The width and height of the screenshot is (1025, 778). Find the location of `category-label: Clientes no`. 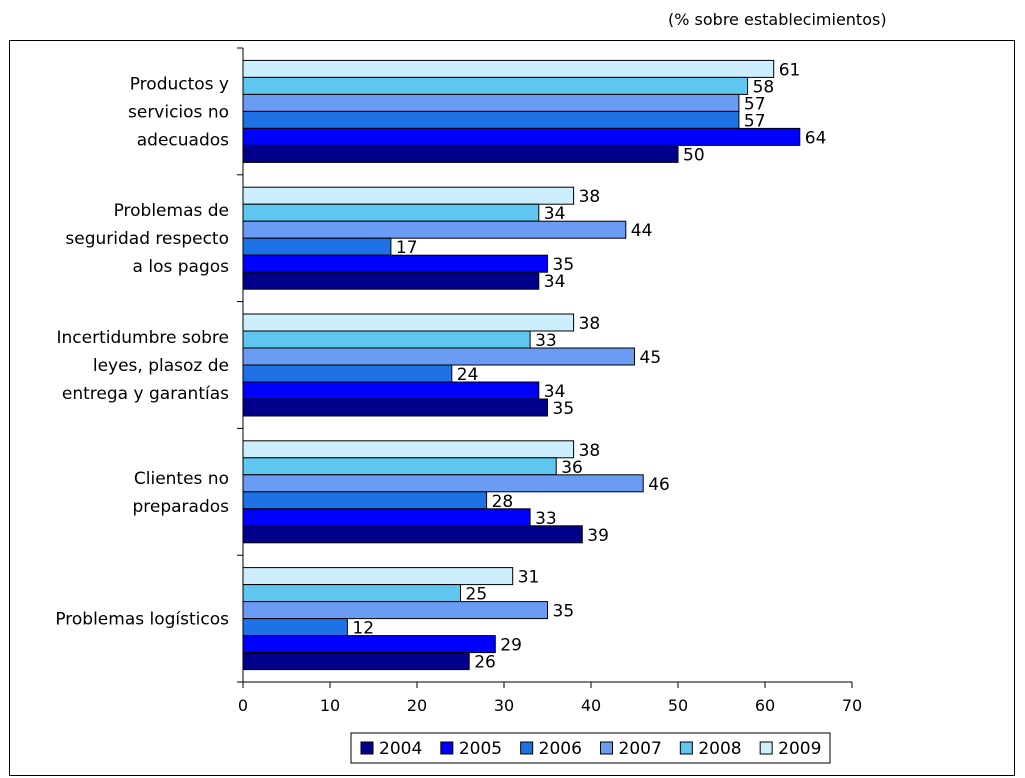

category-label: Clientes no is located at coordinates (181, 479).